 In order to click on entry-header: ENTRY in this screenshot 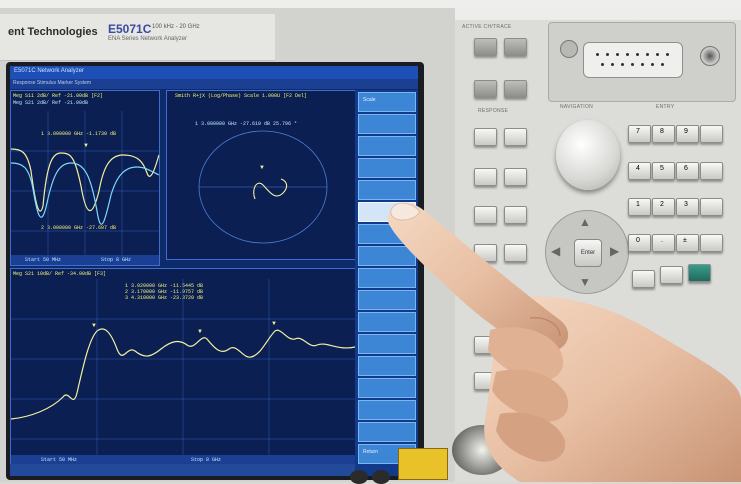, I will do `click(665, 107)`.